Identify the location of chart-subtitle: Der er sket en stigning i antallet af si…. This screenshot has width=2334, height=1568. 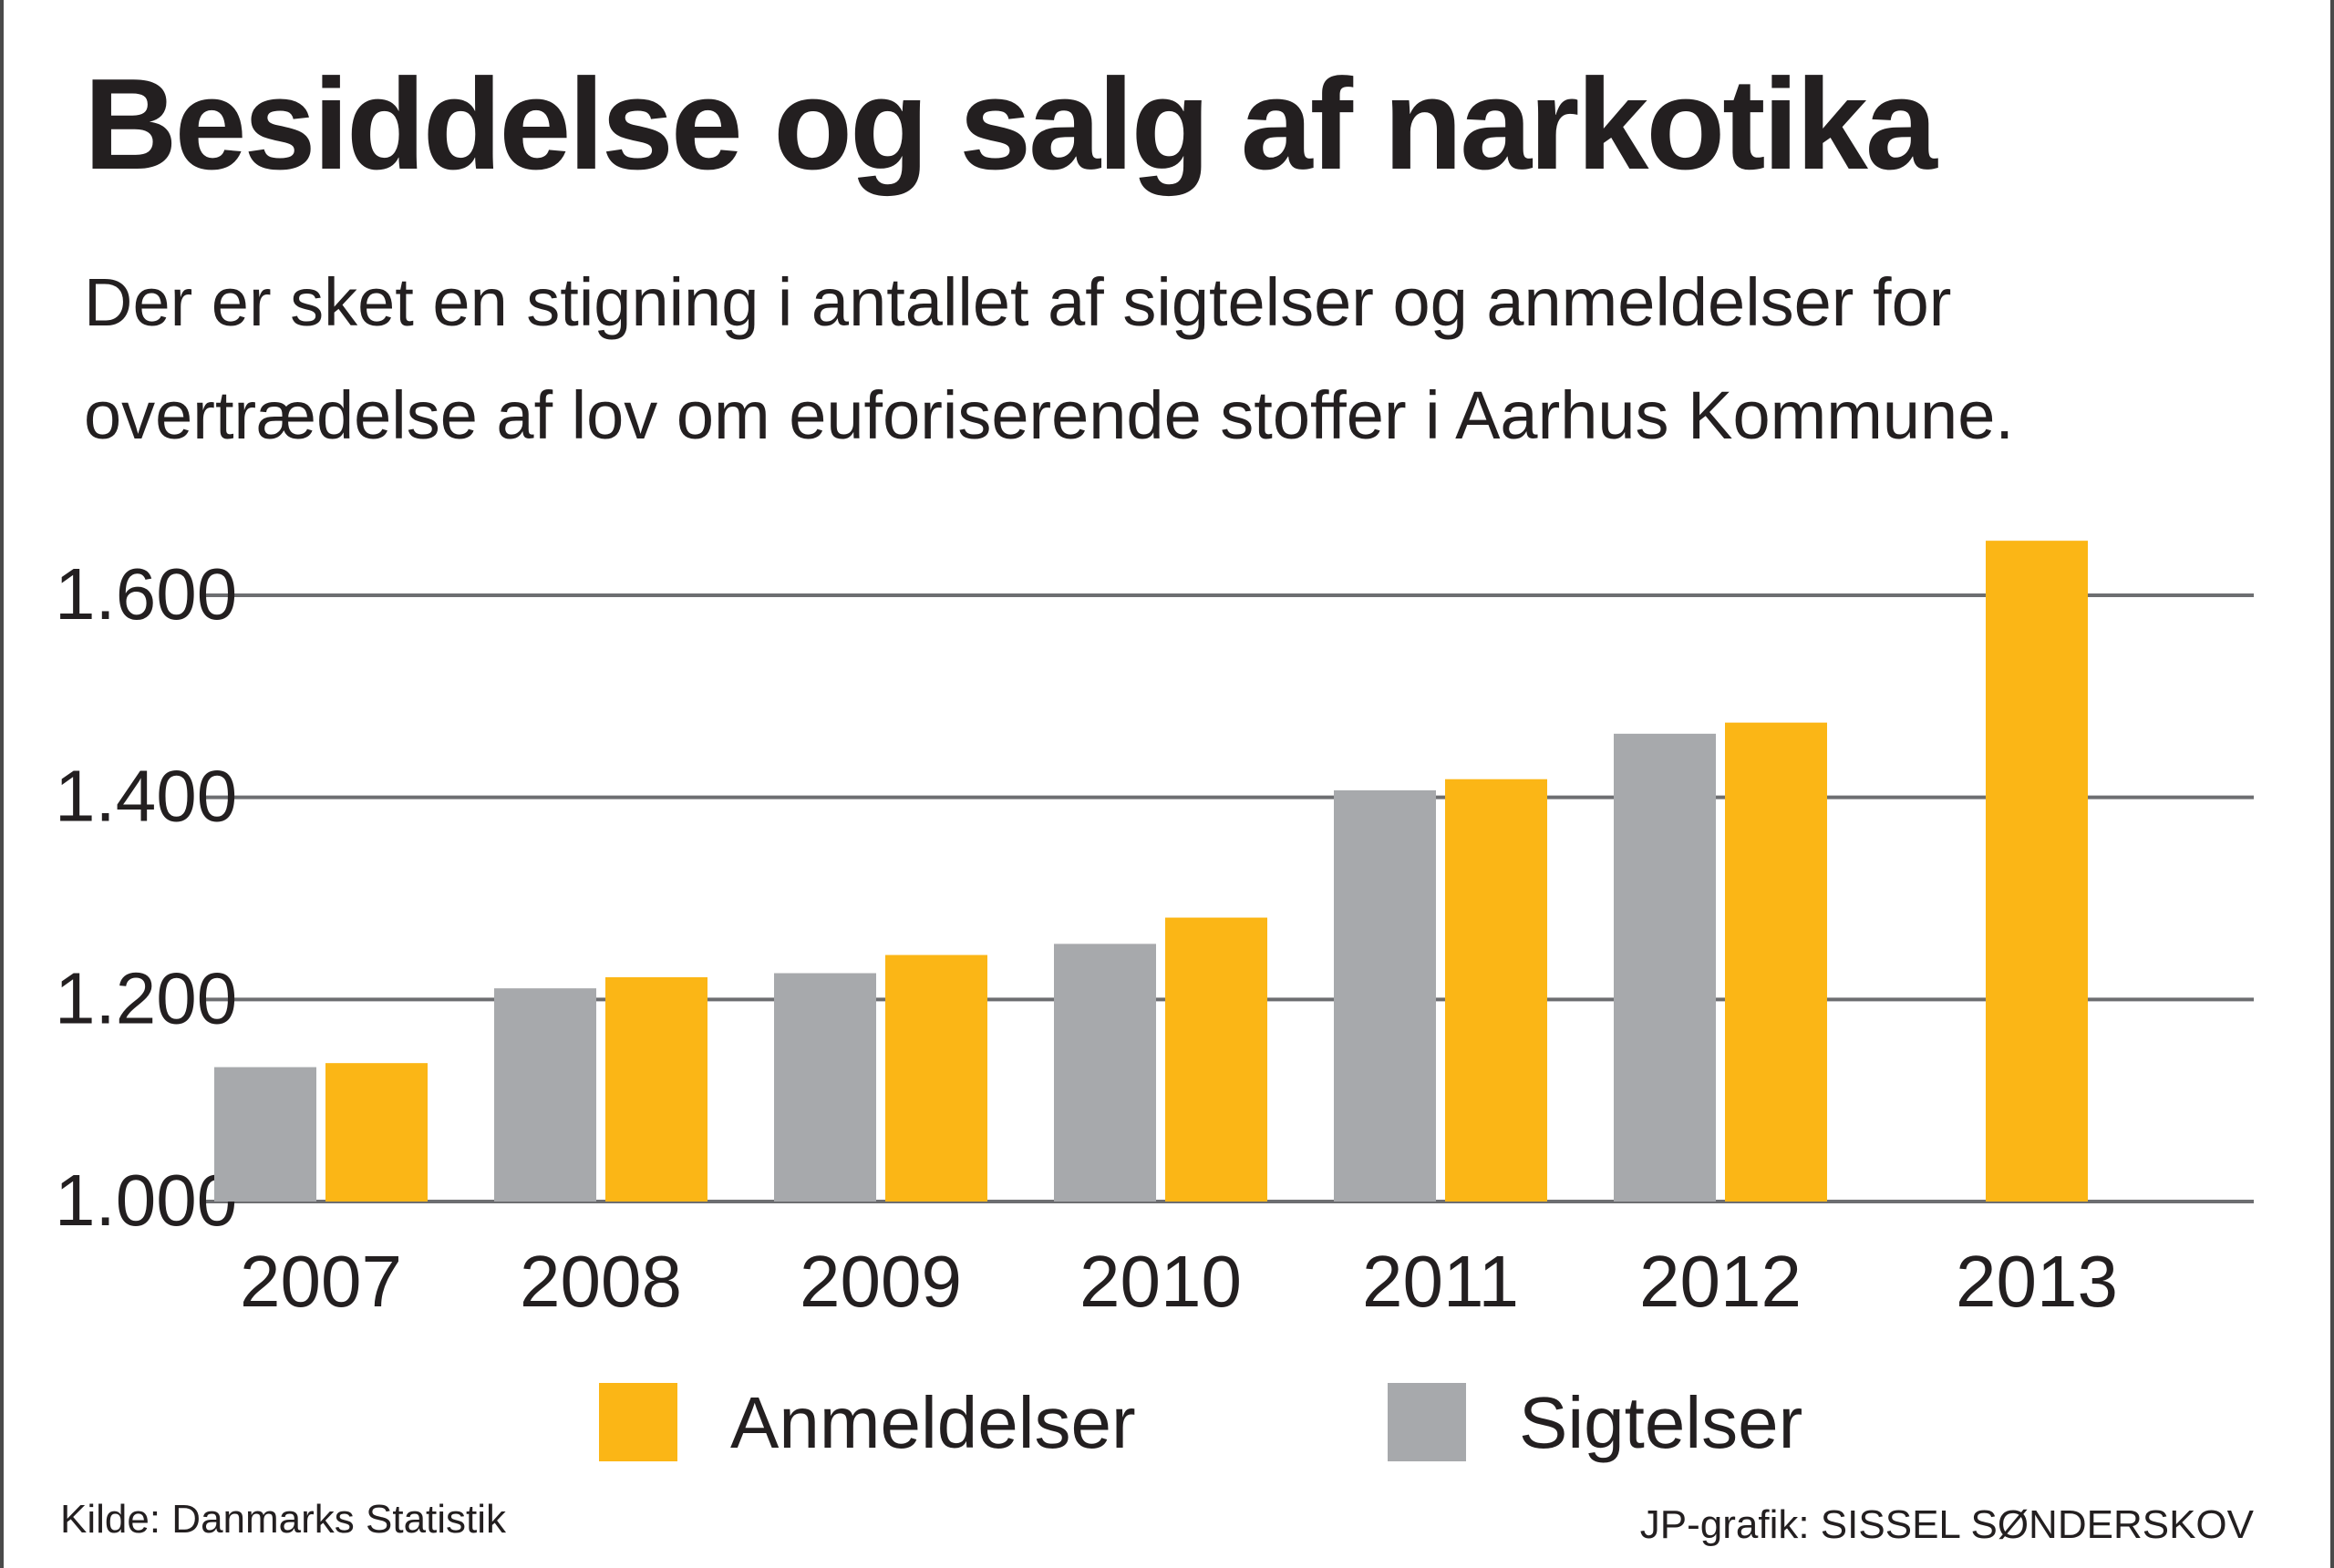
(1049, 358).